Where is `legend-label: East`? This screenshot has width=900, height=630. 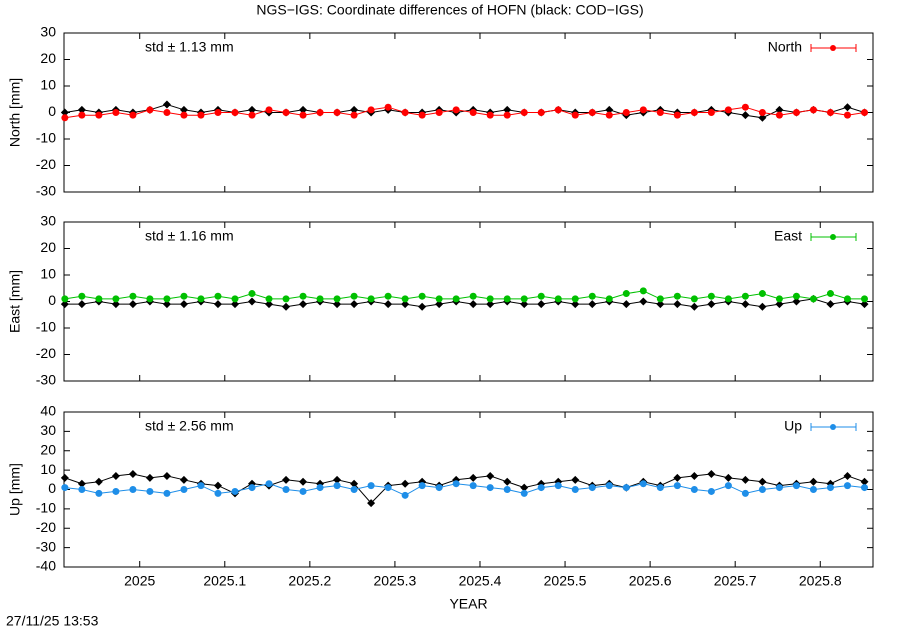 legend-label: East is located at coordinates (788, 236).